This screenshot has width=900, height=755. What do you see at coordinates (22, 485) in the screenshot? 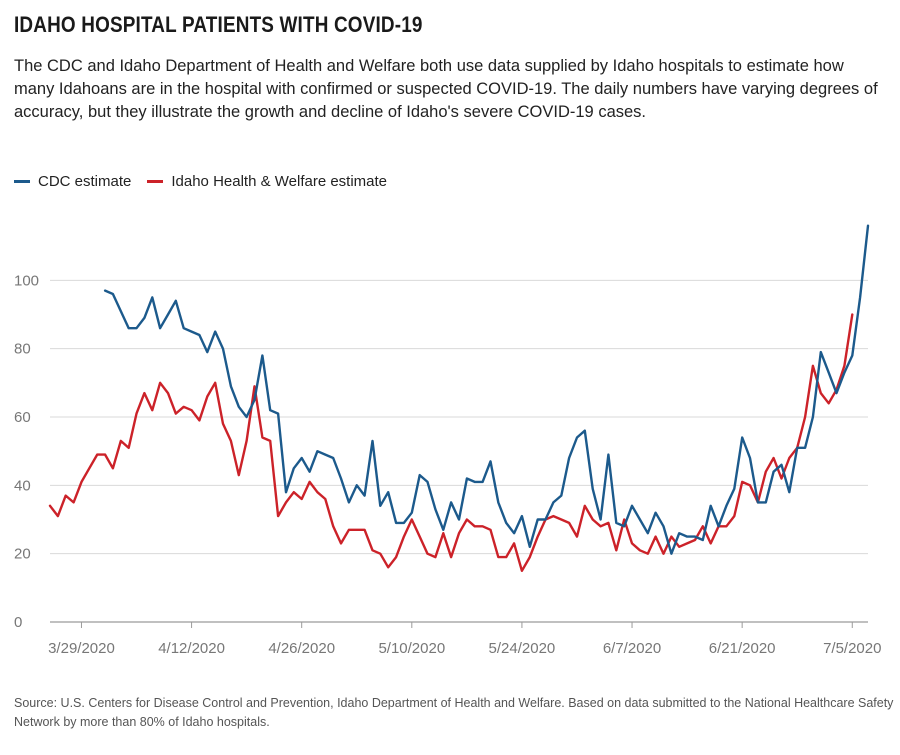
I see `y-tick-label-40: 40` at bounding box center [22, 485].